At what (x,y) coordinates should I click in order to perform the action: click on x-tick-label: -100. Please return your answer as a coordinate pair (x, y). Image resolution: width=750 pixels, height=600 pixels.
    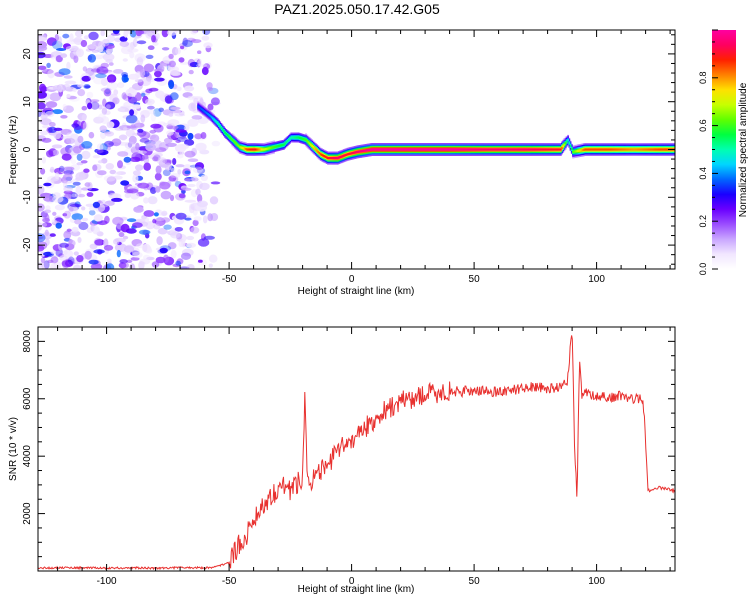
    Looking at the image, I should click on (107, 581).